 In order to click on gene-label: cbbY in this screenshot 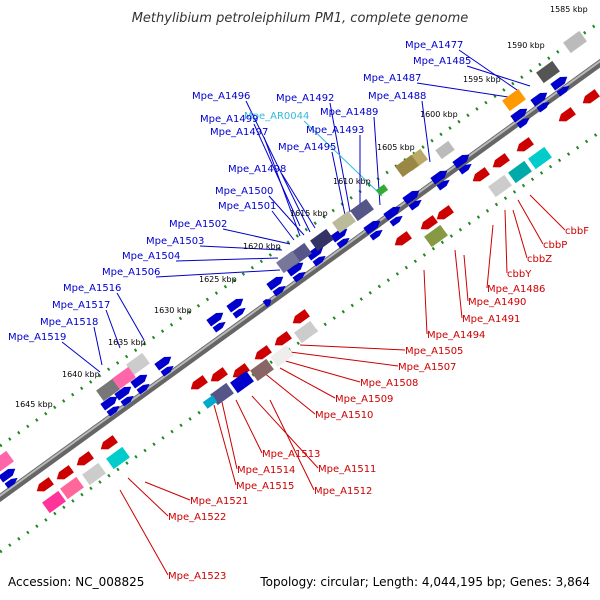, I will do `click(519, 274)`.